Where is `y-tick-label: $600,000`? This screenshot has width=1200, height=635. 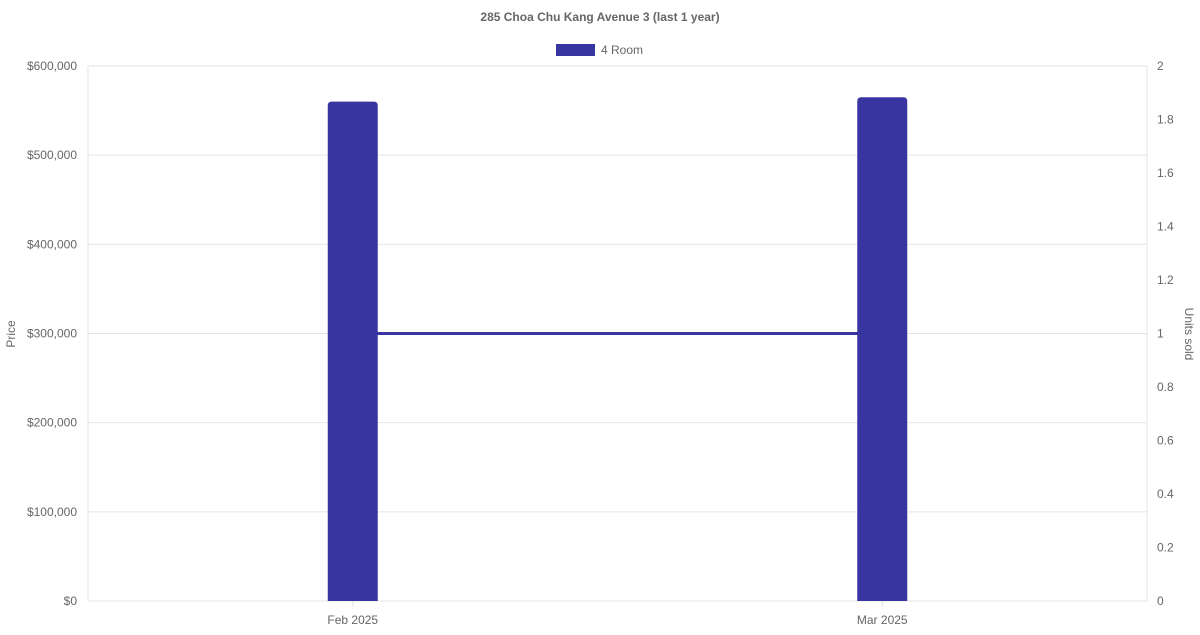
y-tick-label: $600,000 is located at coordinates (52, 66).